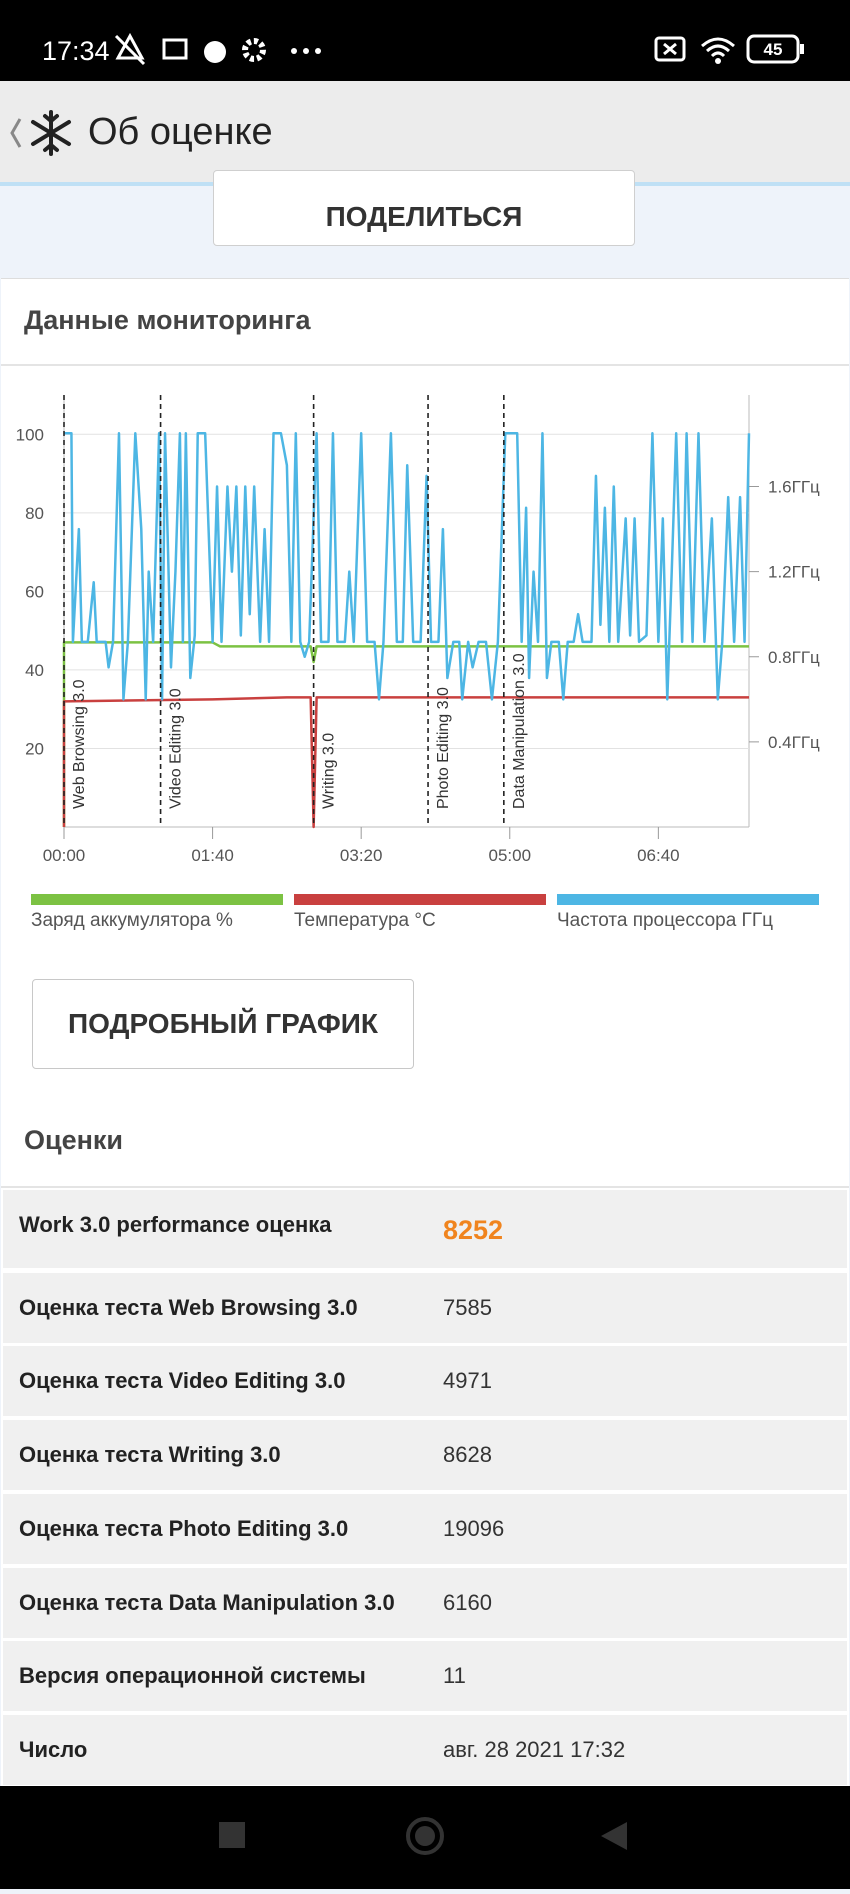 This screenshot has width=850, height=1894. What do you see at coordinates (329, 771) in the screenshot?
I see `phase-label: Writing 3.0` at bounding box center [329, 771].